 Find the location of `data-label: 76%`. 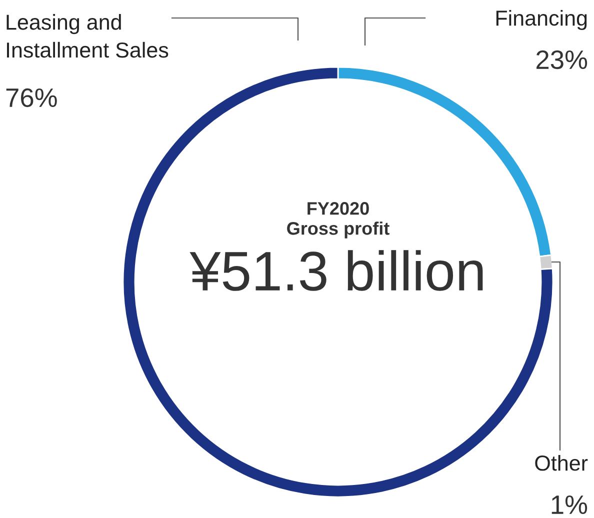

data-label: 76% is located at coordinates (31, 98).